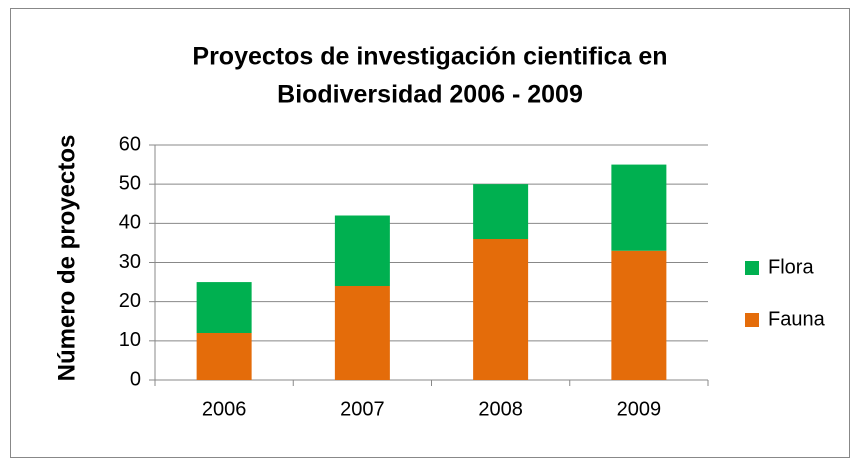 The image size is (860, 471). Describe the element at coordinates (639, 409) in the screenshot. I see `x-tick-label: 2009` at that location.